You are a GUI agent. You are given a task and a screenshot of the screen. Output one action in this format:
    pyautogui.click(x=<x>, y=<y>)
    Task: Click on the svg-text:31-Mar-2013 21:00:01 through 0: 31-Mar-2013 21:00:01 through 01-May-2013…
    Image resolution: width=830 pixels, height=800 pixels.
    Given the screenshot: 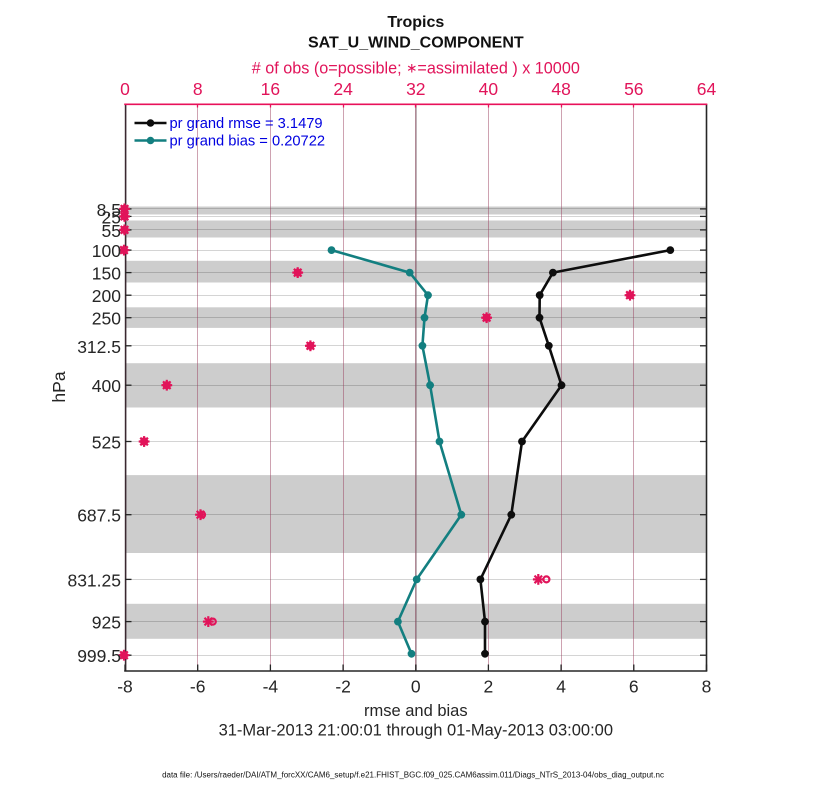 What is the action you would take?
    pyautogui.click(x=416, y=731)
    